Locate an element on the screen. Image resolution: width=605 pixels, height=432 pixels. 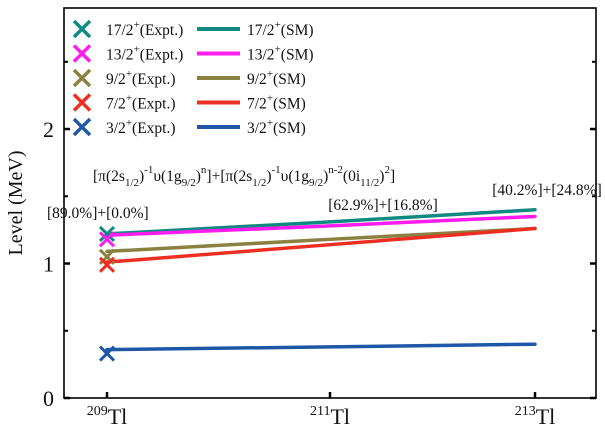
formula-text: ]+[π(2s is located at coordinates (229, 176).